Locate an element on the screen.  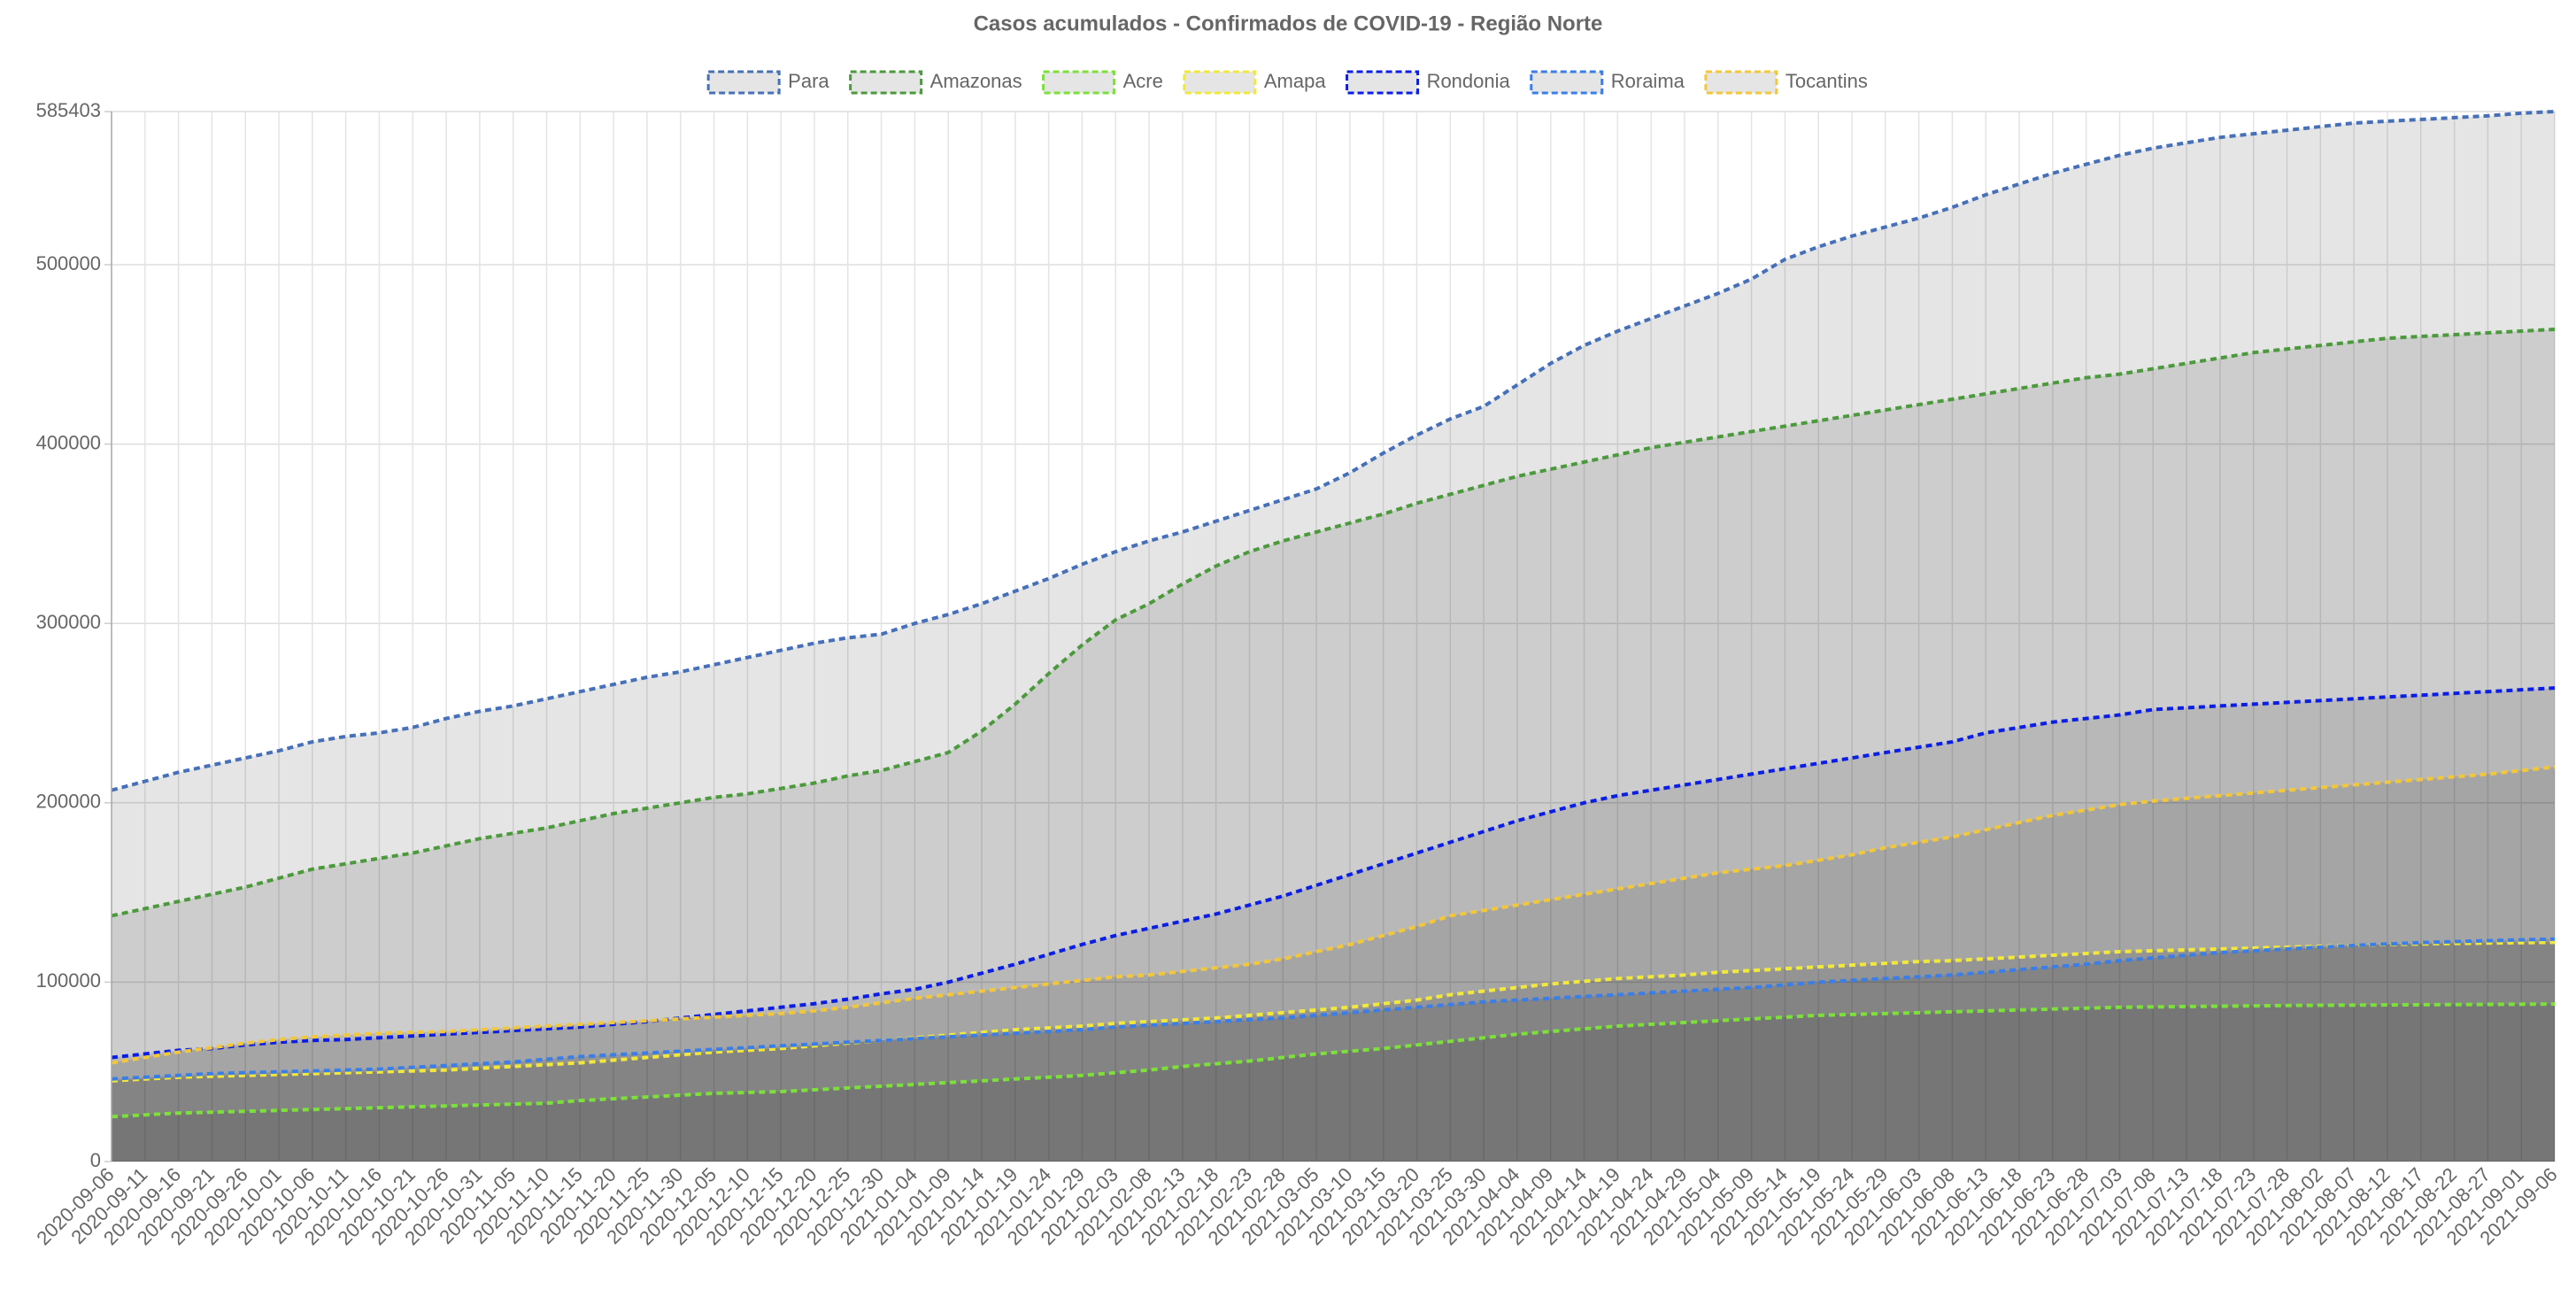
legend-item: Amazonas is located at coordinates (935, 82).